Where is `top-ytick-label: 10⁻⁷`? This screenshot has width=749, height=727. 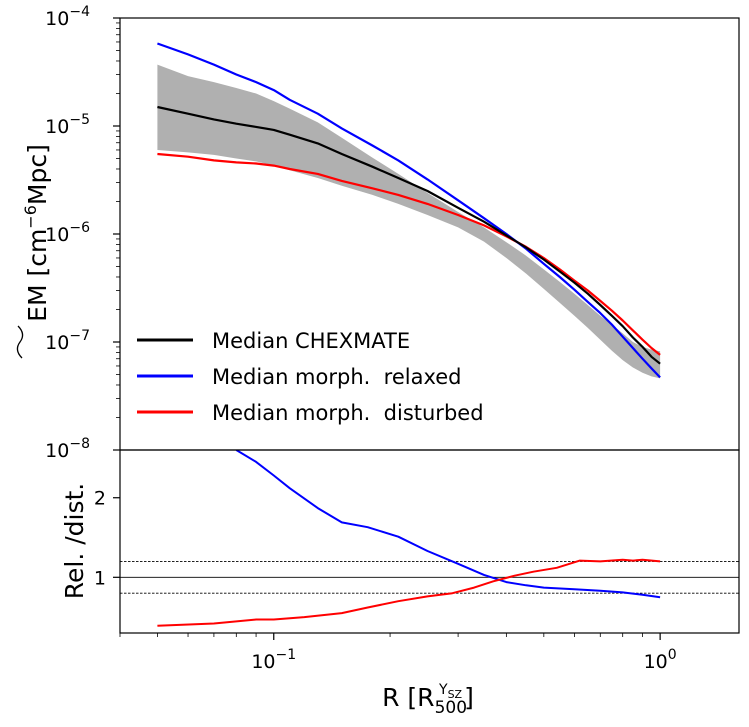
top-ytick-label: 10⁻⁷ is located at coordinates (67, 341).